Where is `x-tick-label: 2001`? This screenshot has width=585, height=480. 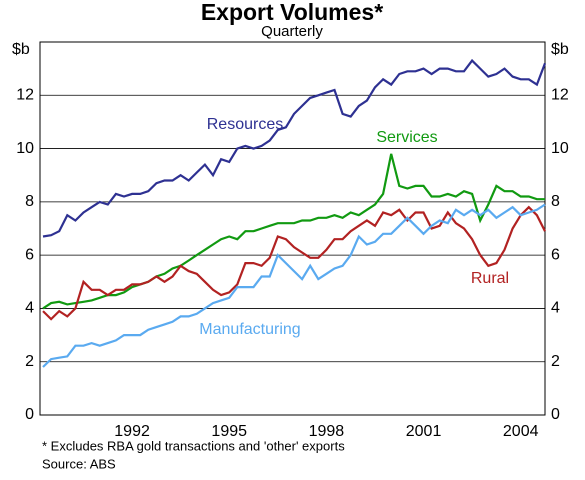
x-tick-label: 2001 is located at coordinates (424, 431).